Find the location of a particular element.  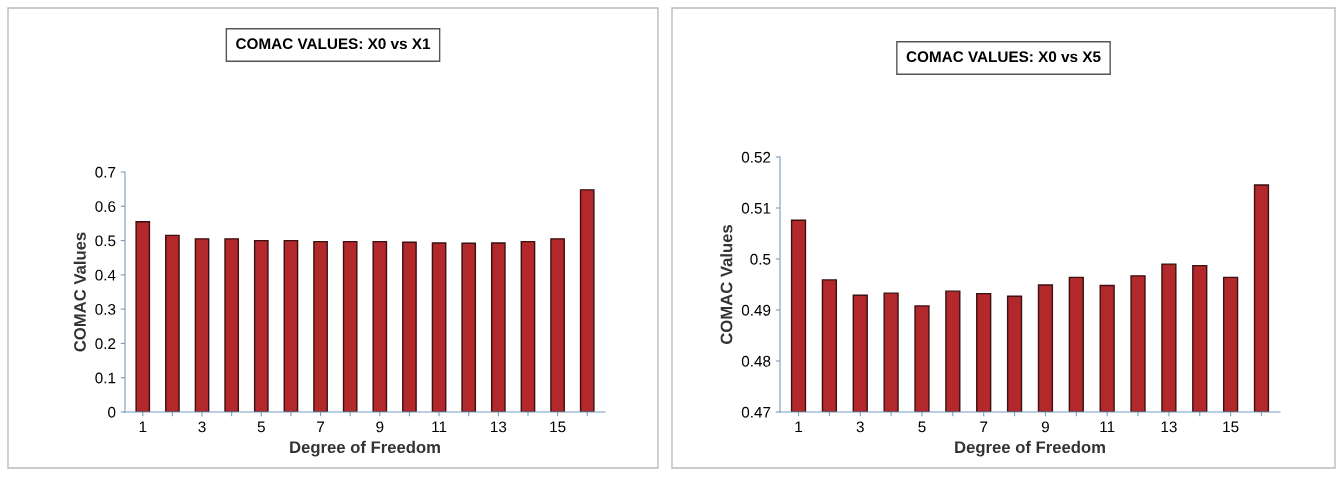

y-tick-label: 0.51 is located at coordinates (756, 208).